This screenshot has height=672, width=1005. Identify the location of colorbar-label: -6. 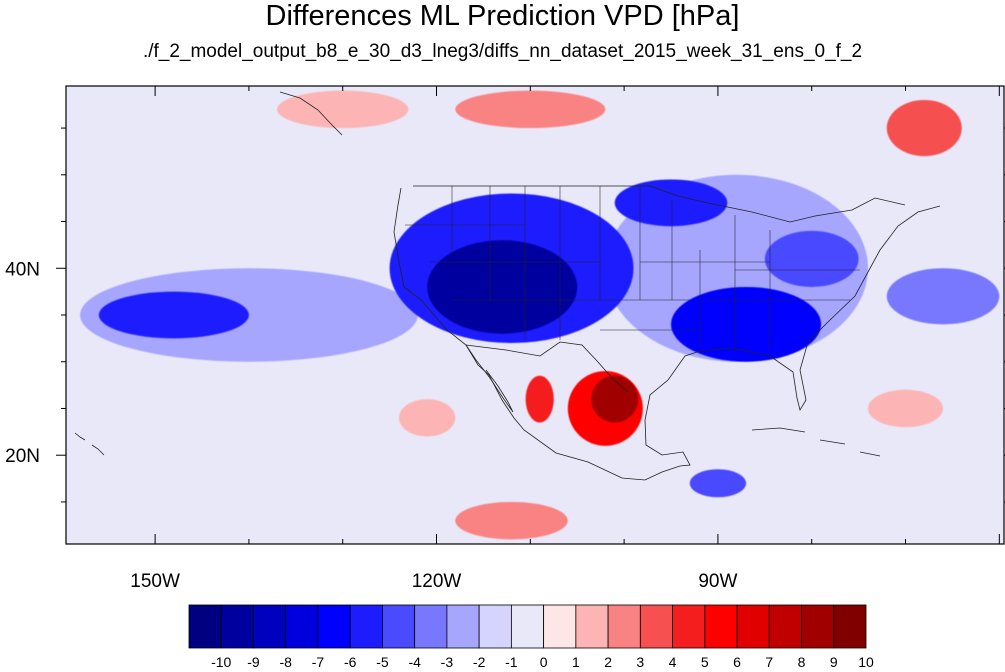
(350, 662).